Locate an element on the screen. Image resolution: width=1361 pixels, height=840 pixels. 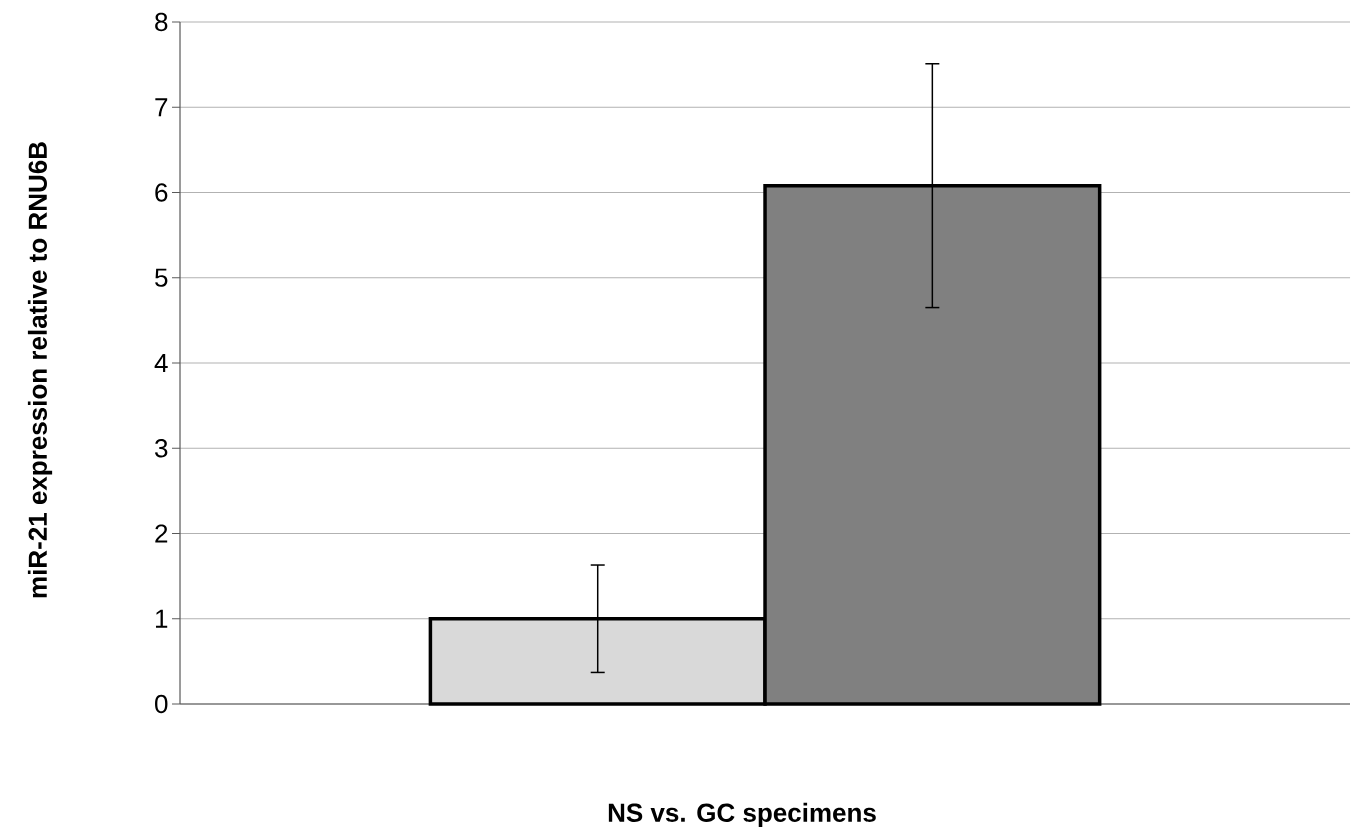
y-tick-label: 5 is located at coordinates (161, 277).